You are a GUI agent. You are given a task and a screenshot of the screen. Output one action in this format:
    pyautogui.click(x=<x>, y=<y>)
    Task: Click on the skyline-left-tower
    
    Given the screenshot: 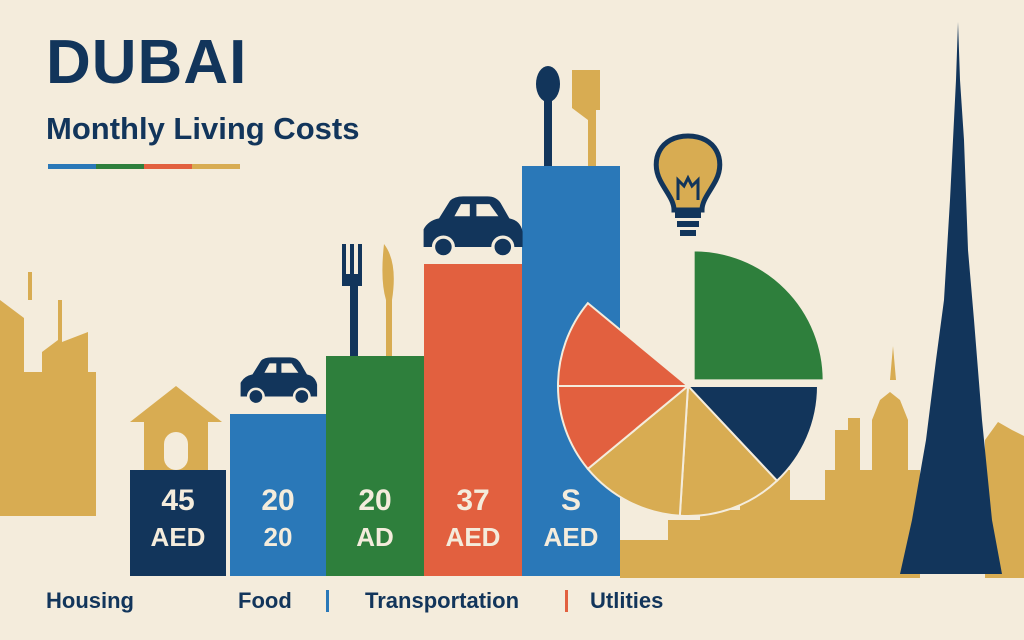 What is the action you would take?
    pyautogui.click(x=12, y=339)
    